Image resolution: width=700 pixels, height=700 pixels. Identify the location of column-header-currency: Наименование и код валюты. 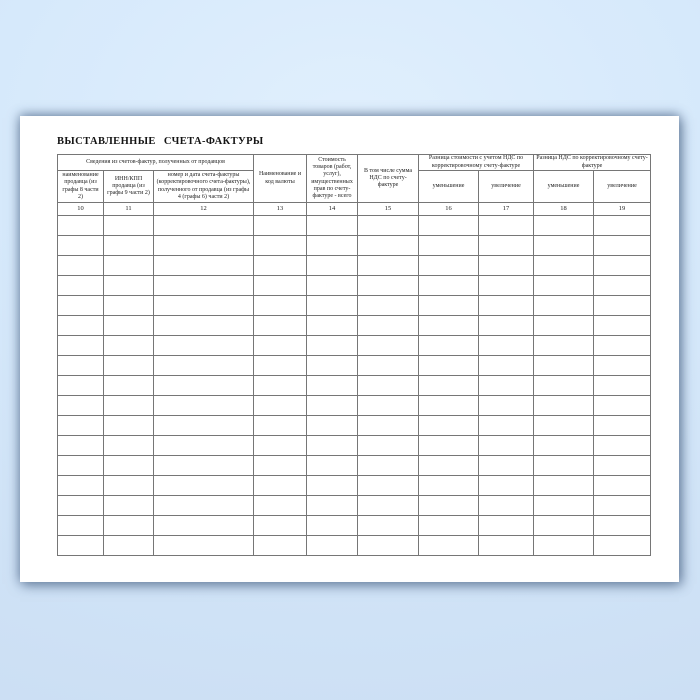
(280, 178).